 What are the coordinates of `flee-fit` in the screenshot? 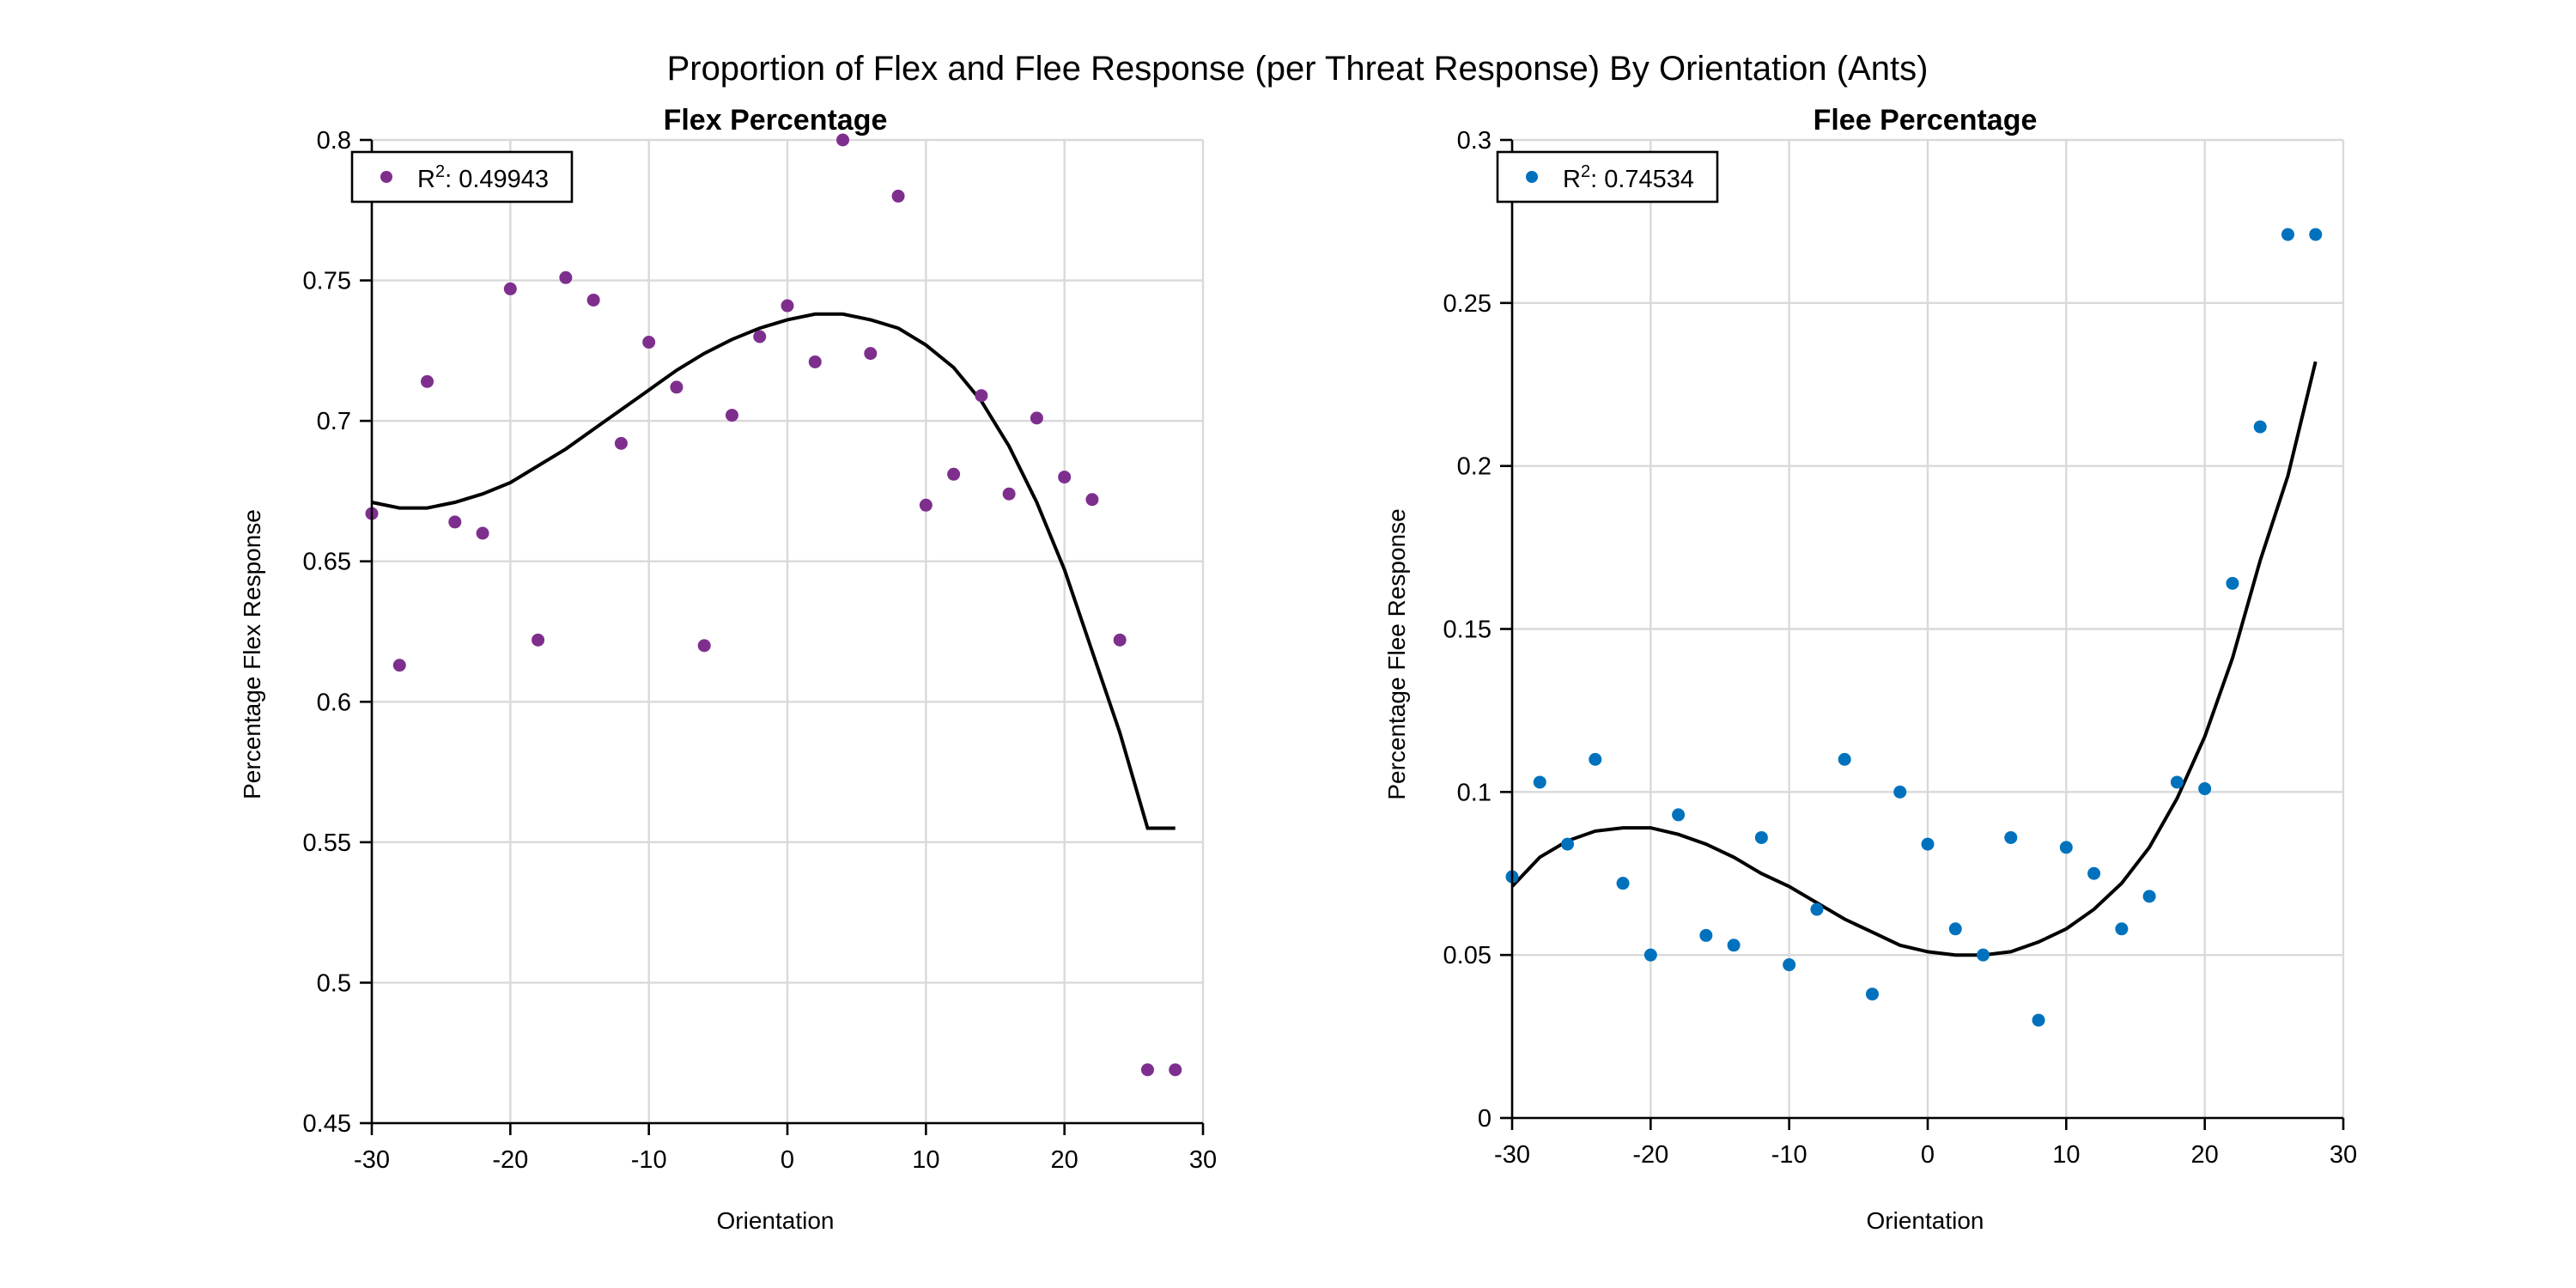 It's located at (1914, 659).